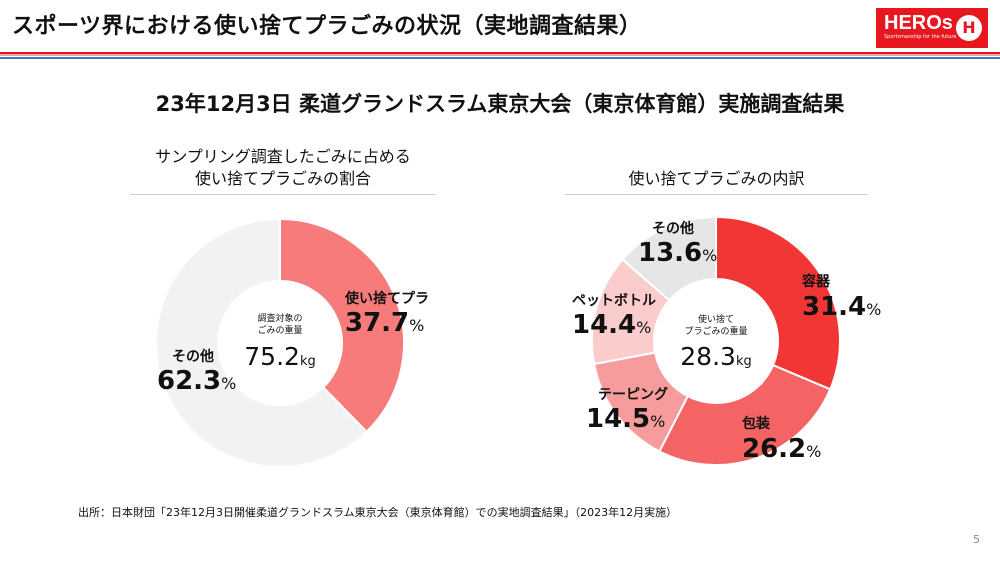 The height and width of the screenshot is (562, 1000). What do you see at coordinates (708, 356) in the screenshot?
I see `chart2-center-number: 28.3` at bounding box center [708, 356].